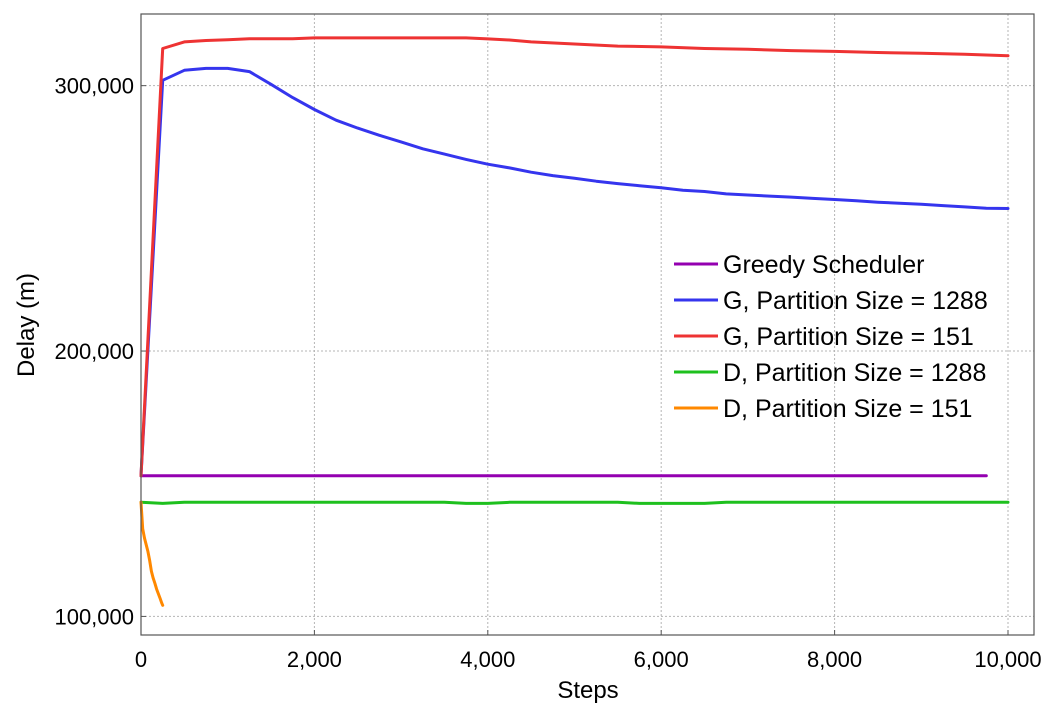  I want to click on x-axis-ticks: 0 2,000 4,000 6,000 8,000 10,000, so click(588, 651).